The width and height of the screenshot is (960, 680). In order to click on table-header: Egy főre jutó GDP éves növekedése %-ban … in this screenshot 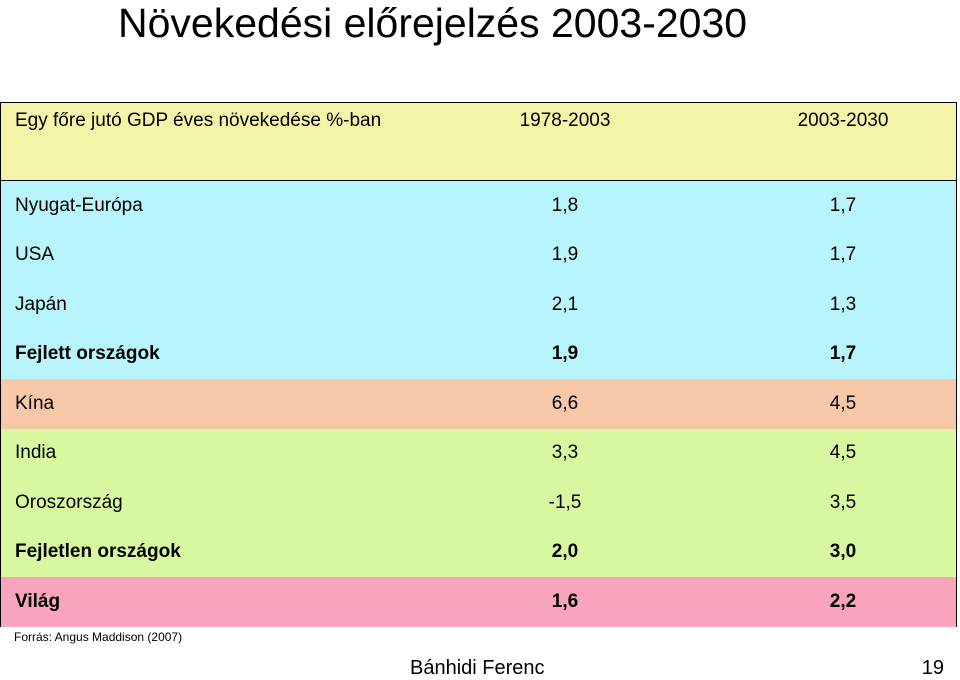, I will do `click(478, 142)`.